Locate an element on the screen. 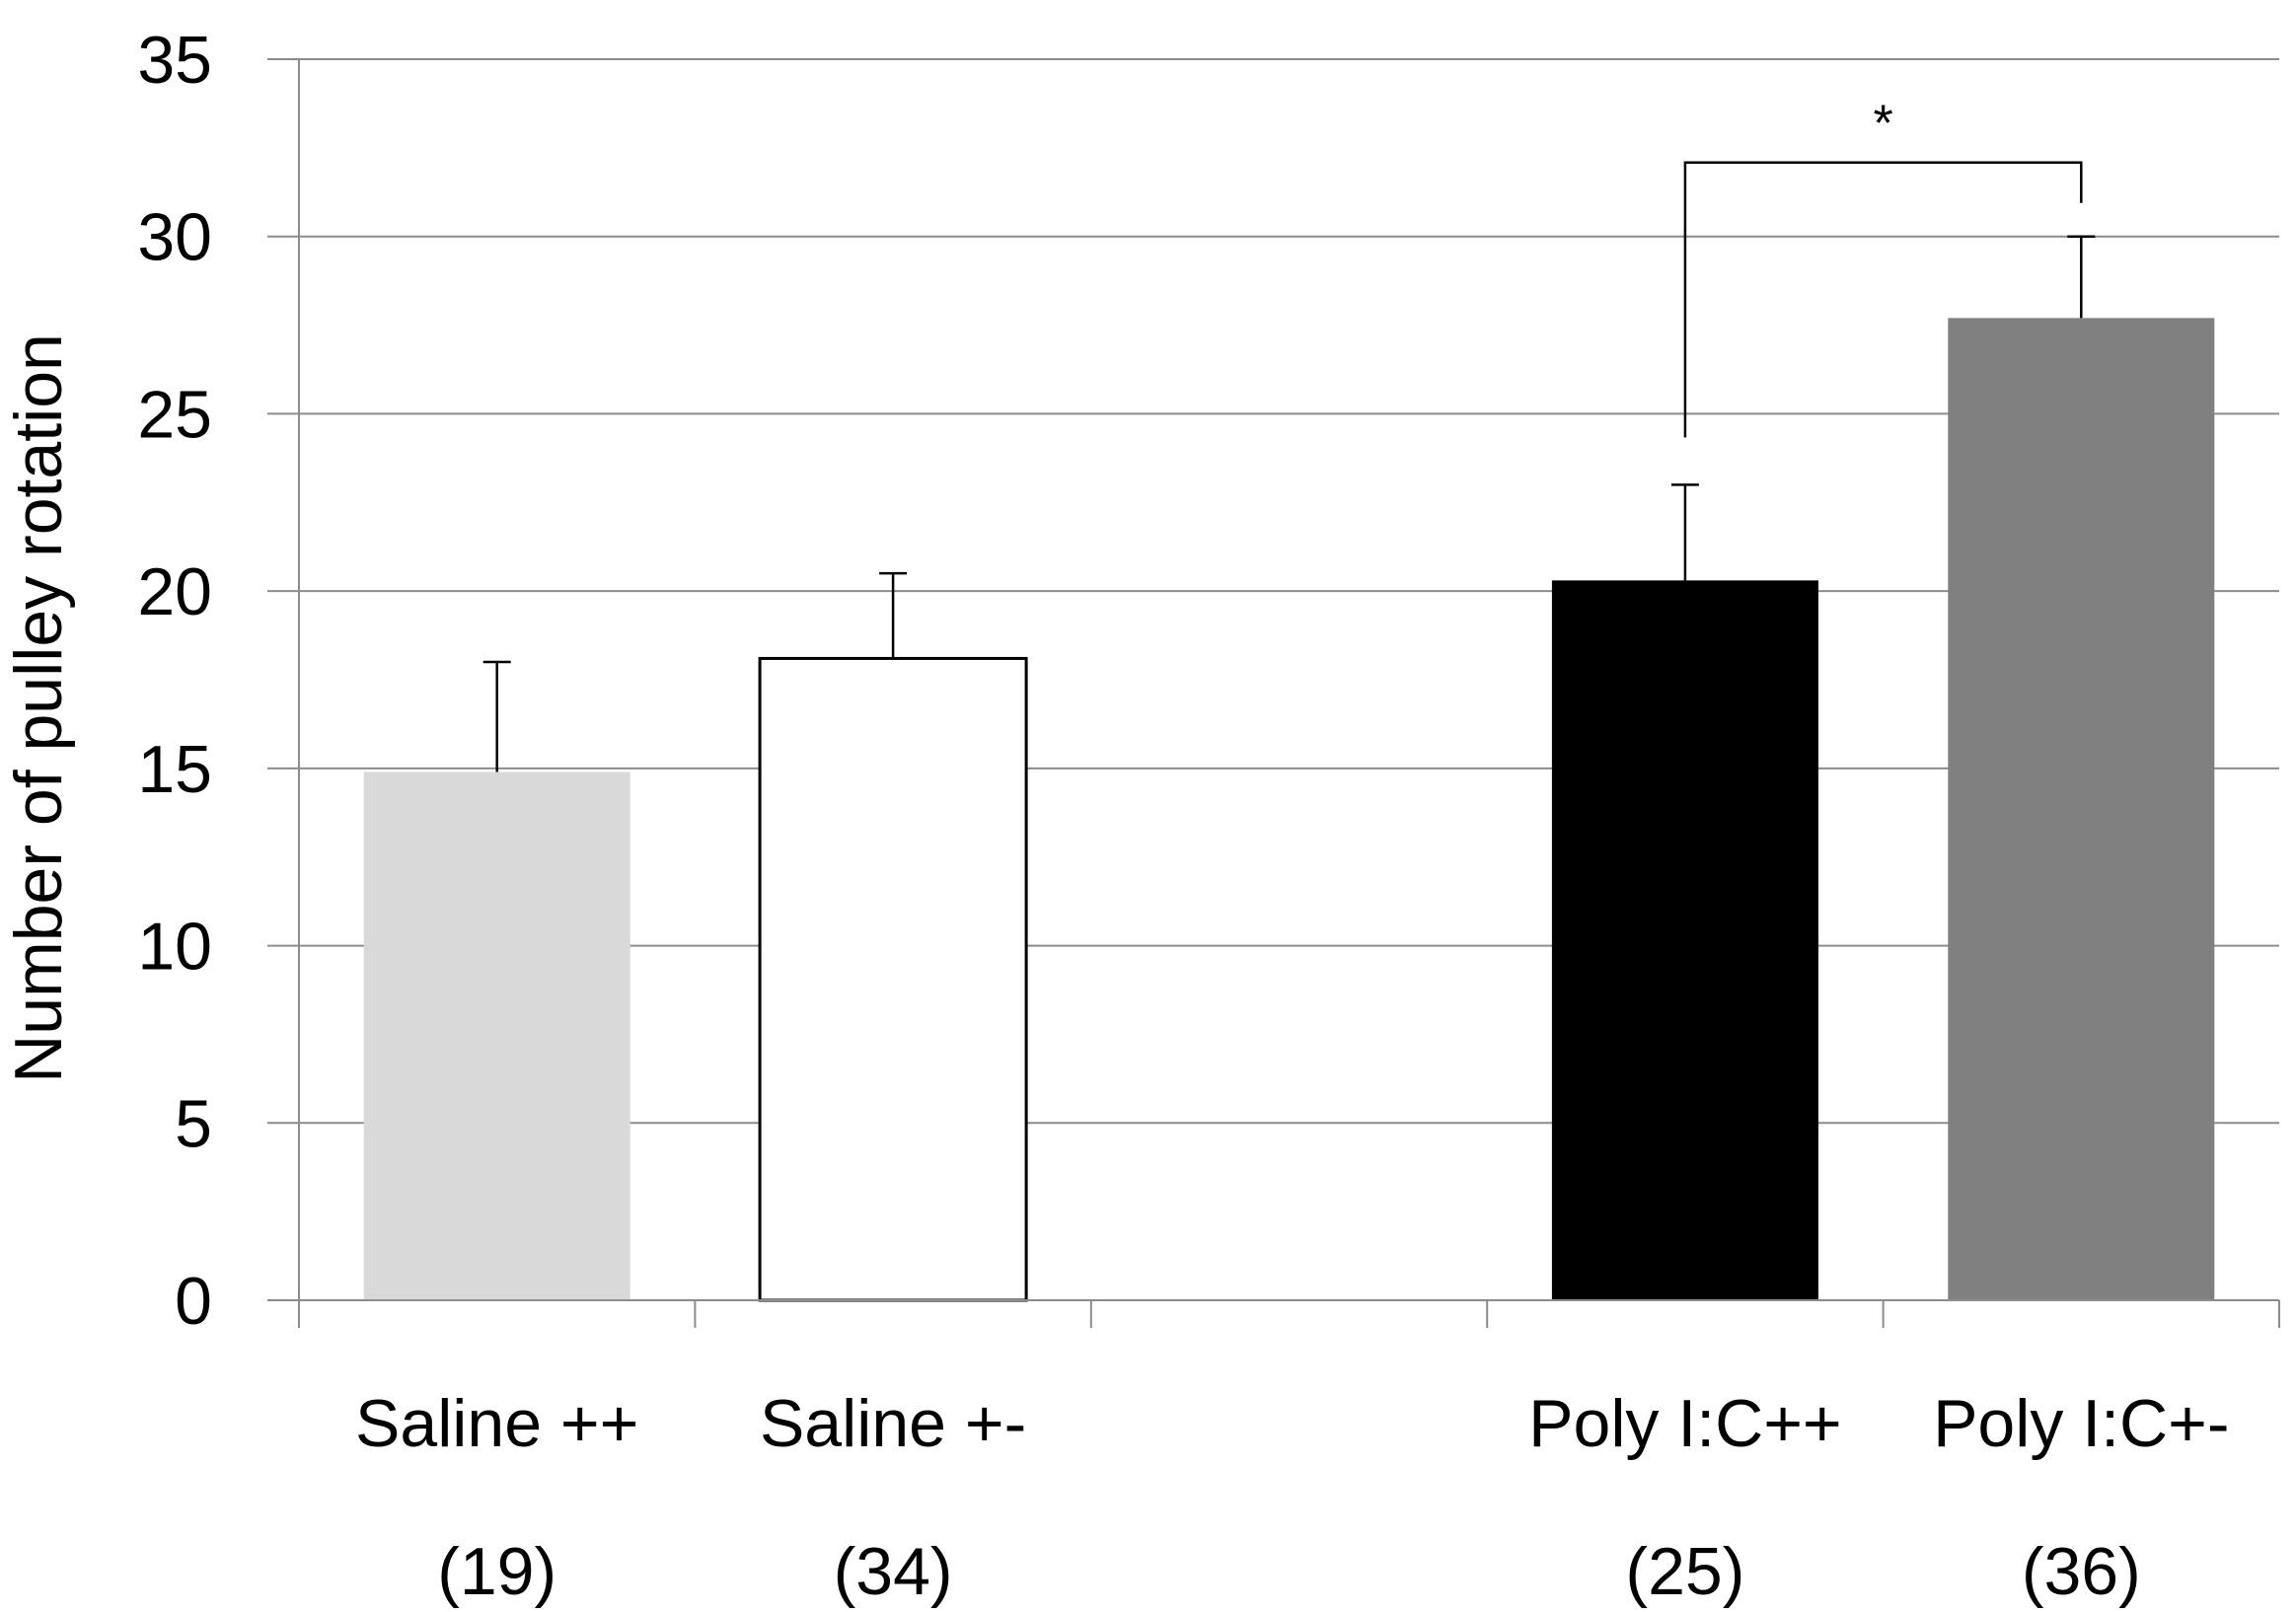 The image size is (2296, 1612). significance-star: * is located at coordinates (1883, 125).